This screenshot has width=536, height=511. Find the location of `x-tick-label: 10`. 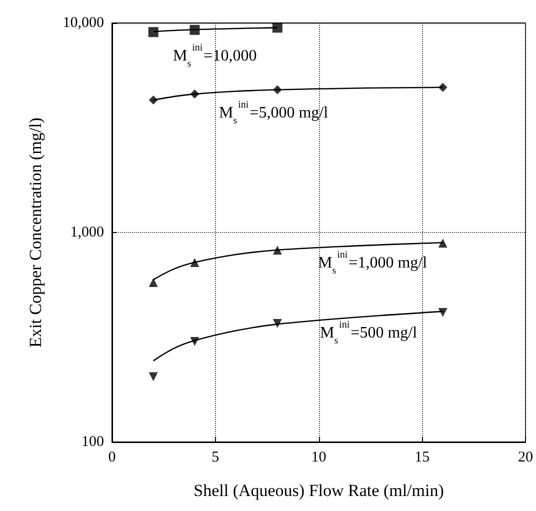

x-tick-label: 10 is located at coordinates (318, 458).